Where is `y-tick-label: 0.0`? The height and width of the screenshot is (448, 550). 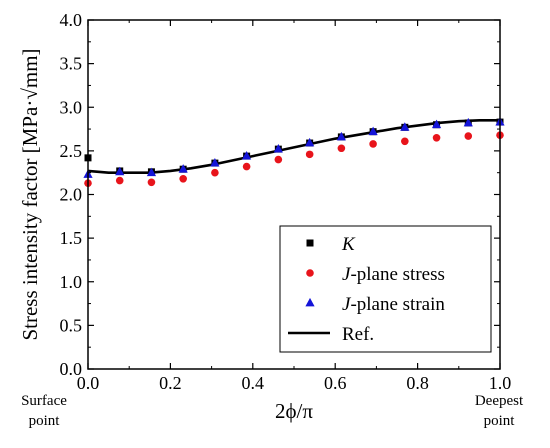
y-tick-label: 0.0 is located at coordinates (71, 369).